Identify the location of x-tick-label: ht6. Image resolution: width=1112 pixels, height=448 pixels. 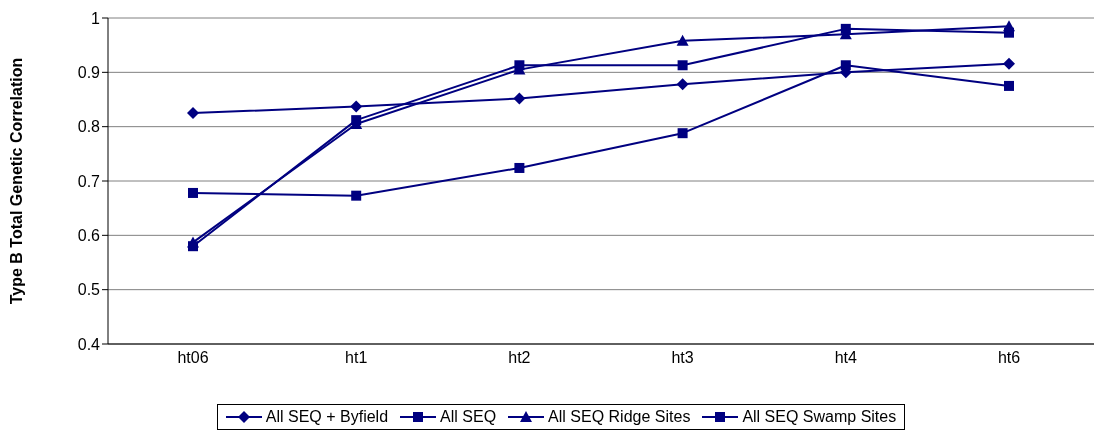
(1009, 358).